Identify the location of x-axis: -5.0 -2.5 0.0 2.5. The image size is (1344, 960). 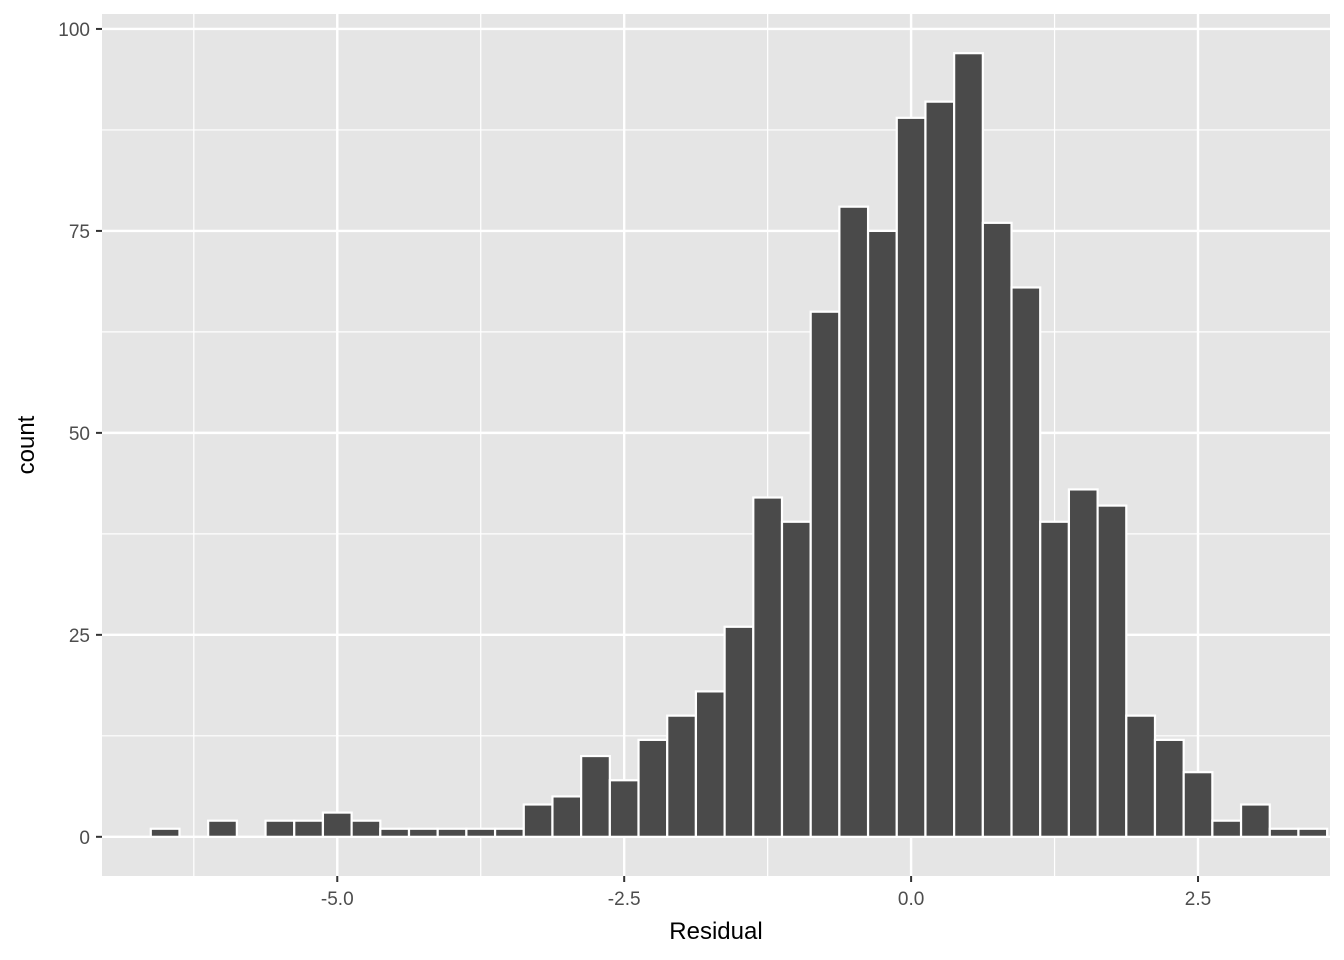
(766, 893).